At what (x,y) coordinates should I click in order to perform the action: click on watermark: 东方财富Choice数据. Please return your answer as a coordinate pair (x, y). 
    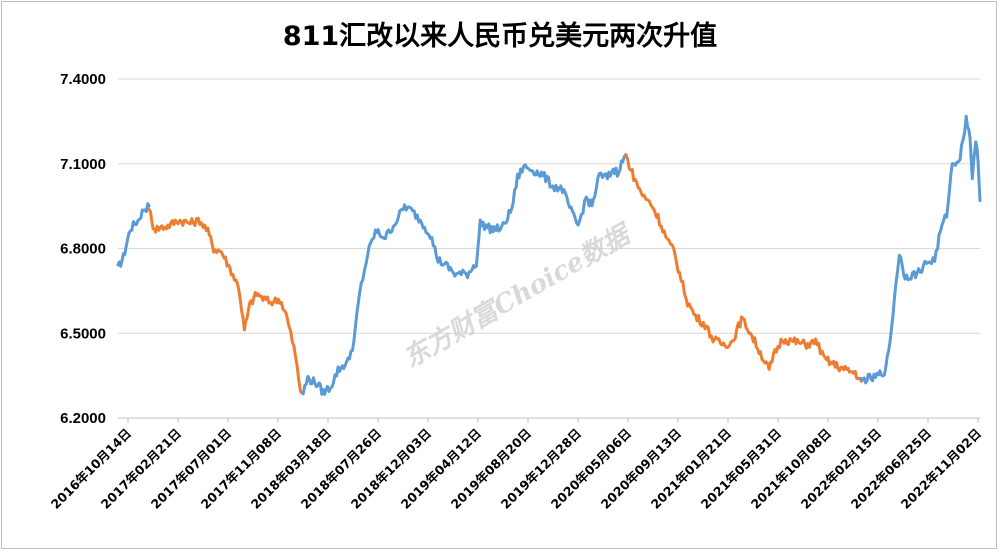
    Looking at the image, I should click on (518, 296).